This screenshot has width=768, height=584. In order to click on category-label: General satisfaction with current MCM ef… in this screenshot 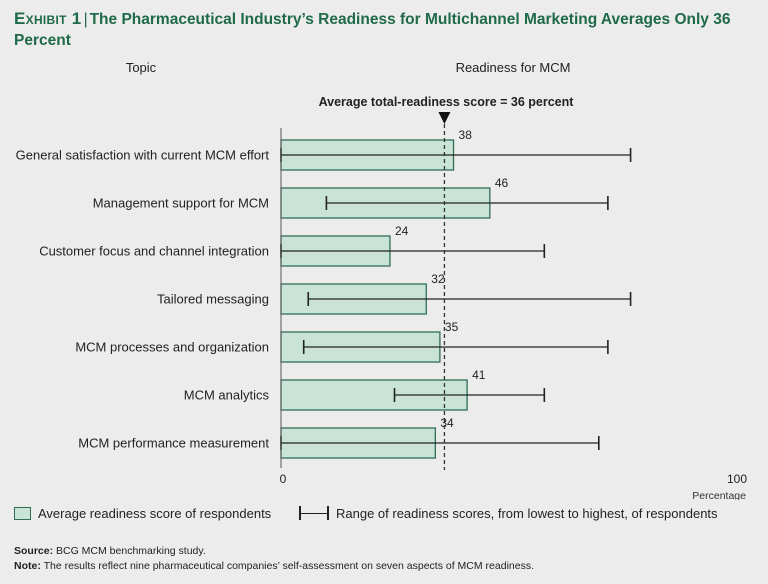, I will do `click(143, 155)`.